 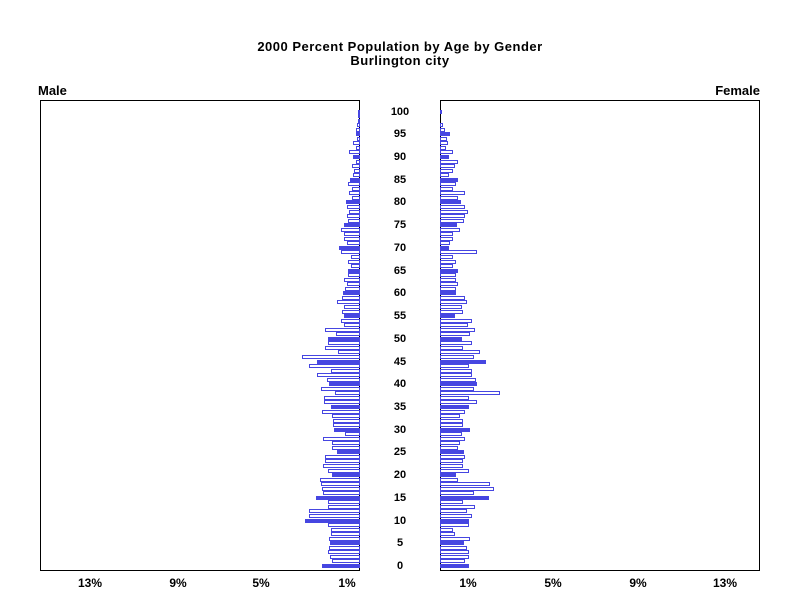 What do you see at coordinates (400, 225) in the screenshot?
I see `age-tick-75: 75` at bounding box center [400, 225].